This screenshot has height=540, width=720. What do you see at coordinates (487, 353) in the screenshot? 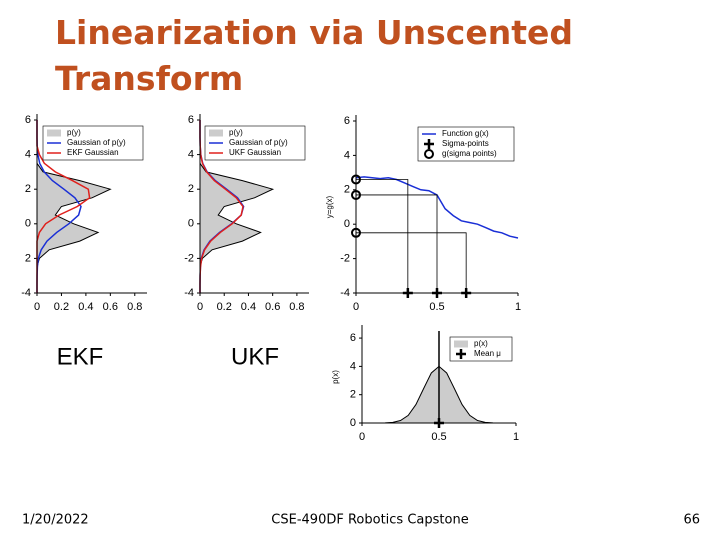
I see `legend-label: Mean μ` at bounding box center [487, 353].